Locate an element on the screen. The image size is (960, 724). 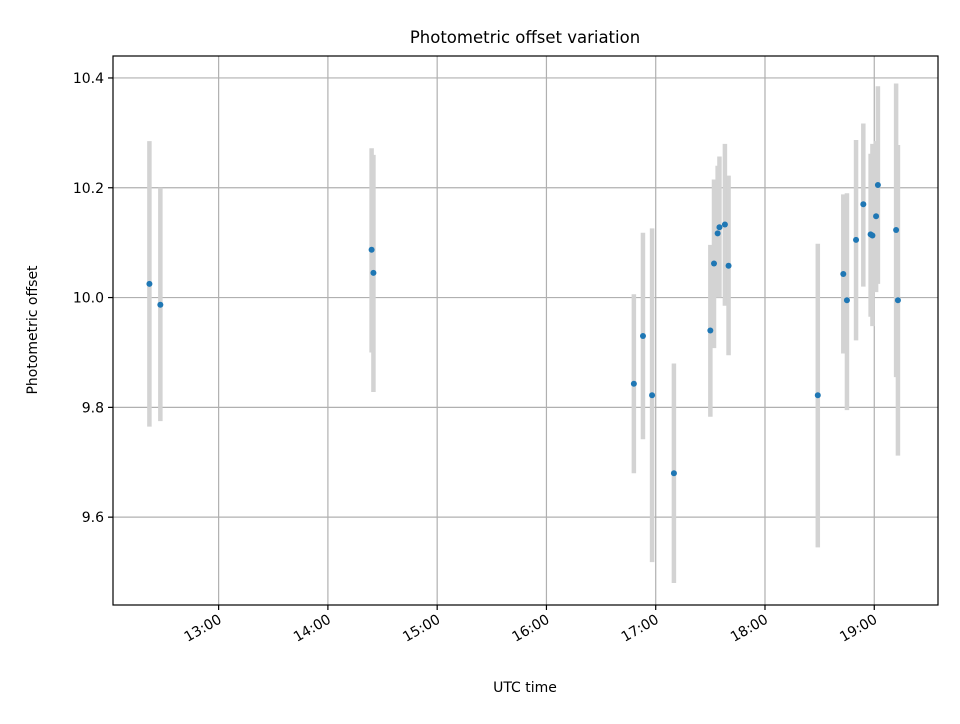
x-axis-label: UTC time is located at coordinates (525, 688).